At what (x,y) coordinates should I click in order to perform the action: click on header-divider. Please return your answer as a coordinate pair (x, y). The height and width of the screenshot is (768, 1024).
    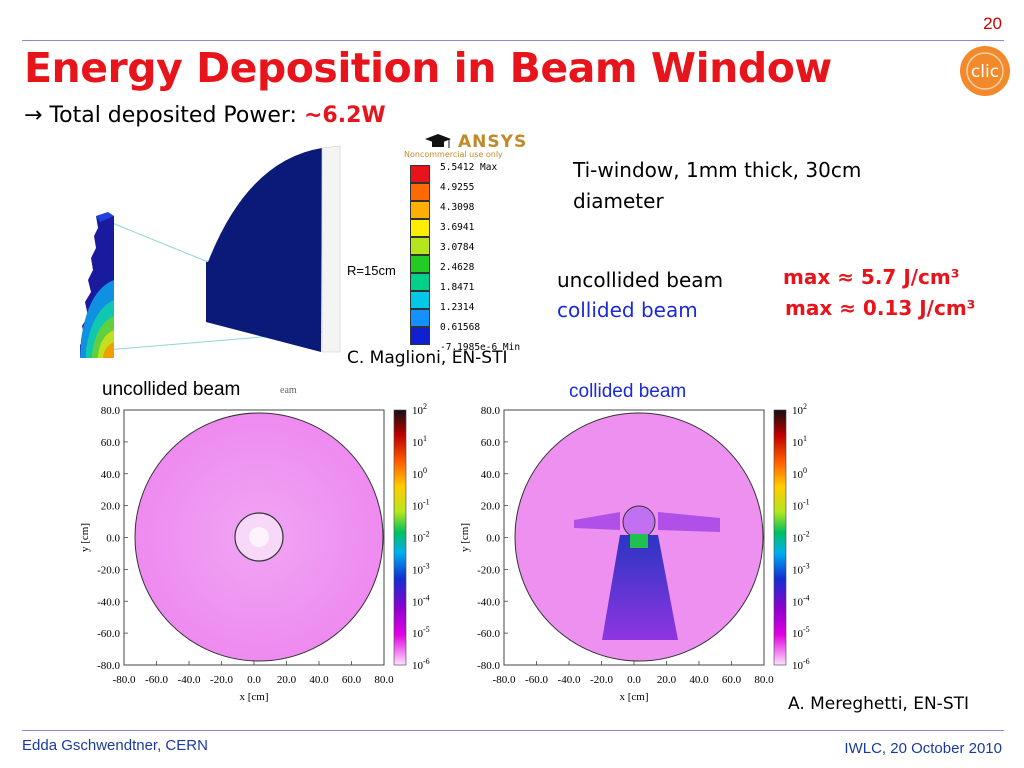
    Looking at the image, I should click on (513, 40).